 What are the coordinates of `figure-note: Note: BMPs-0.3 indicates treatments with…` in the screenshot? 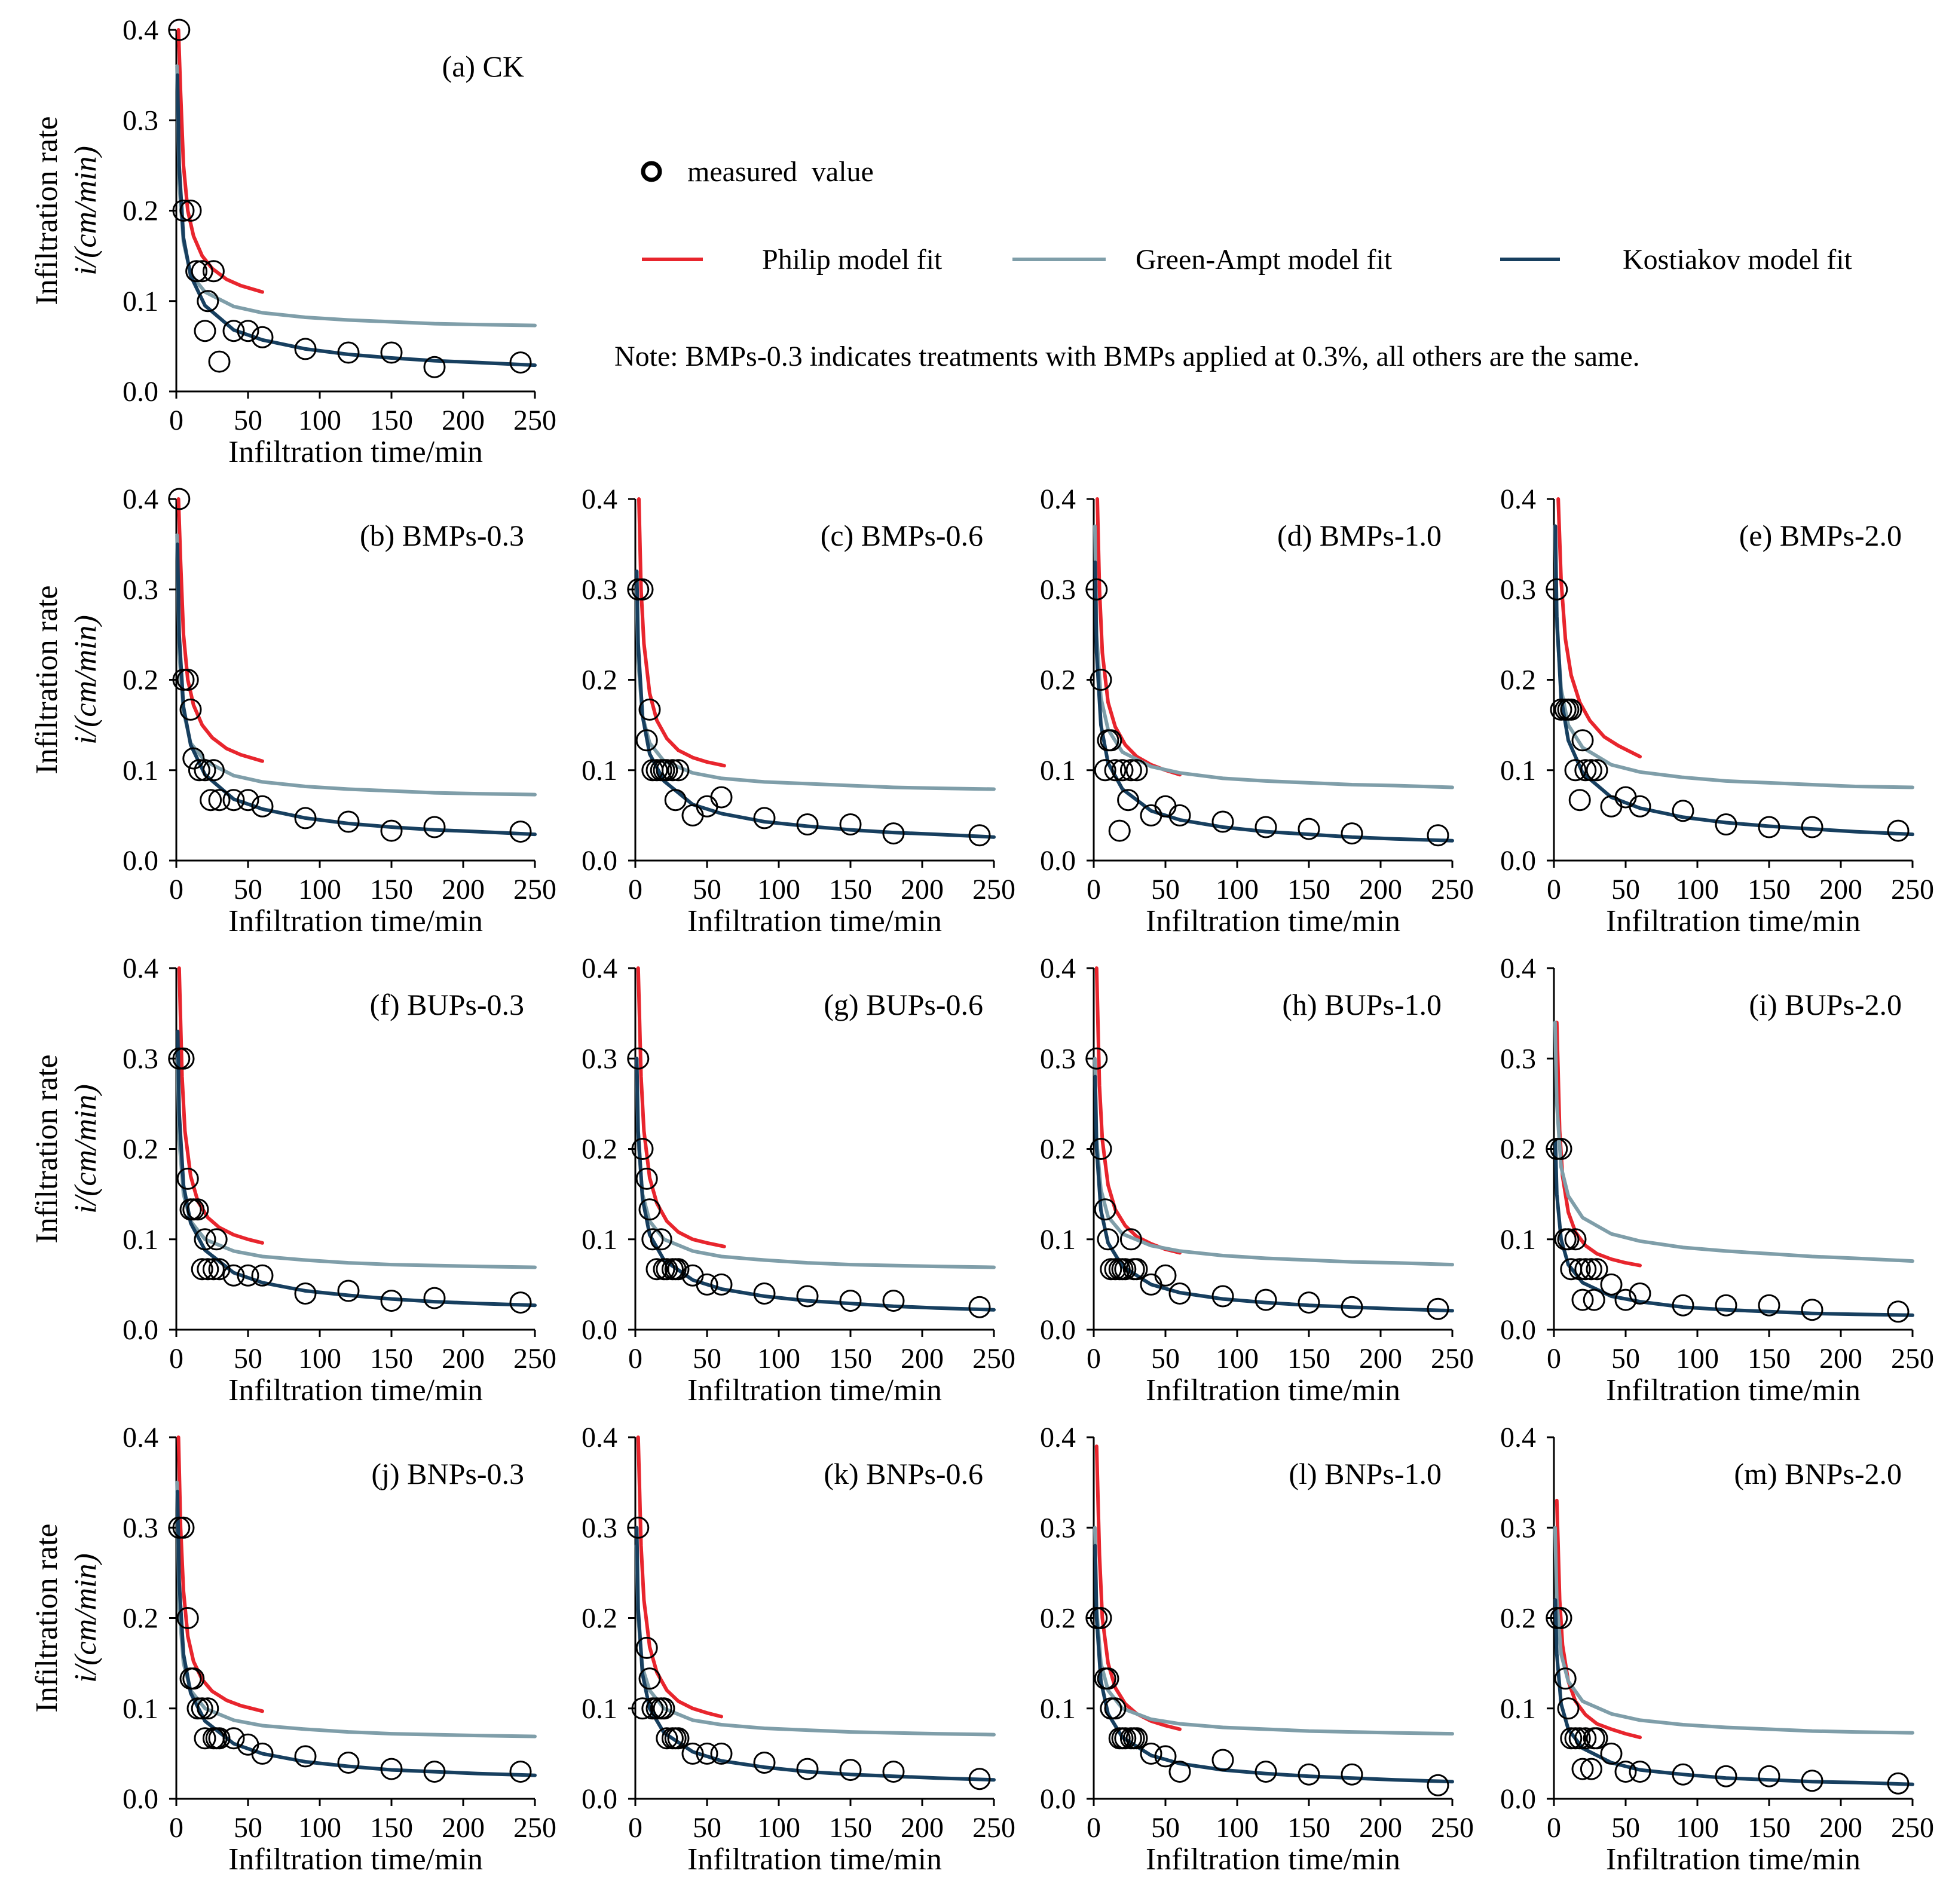 It's located at (1127, 357).